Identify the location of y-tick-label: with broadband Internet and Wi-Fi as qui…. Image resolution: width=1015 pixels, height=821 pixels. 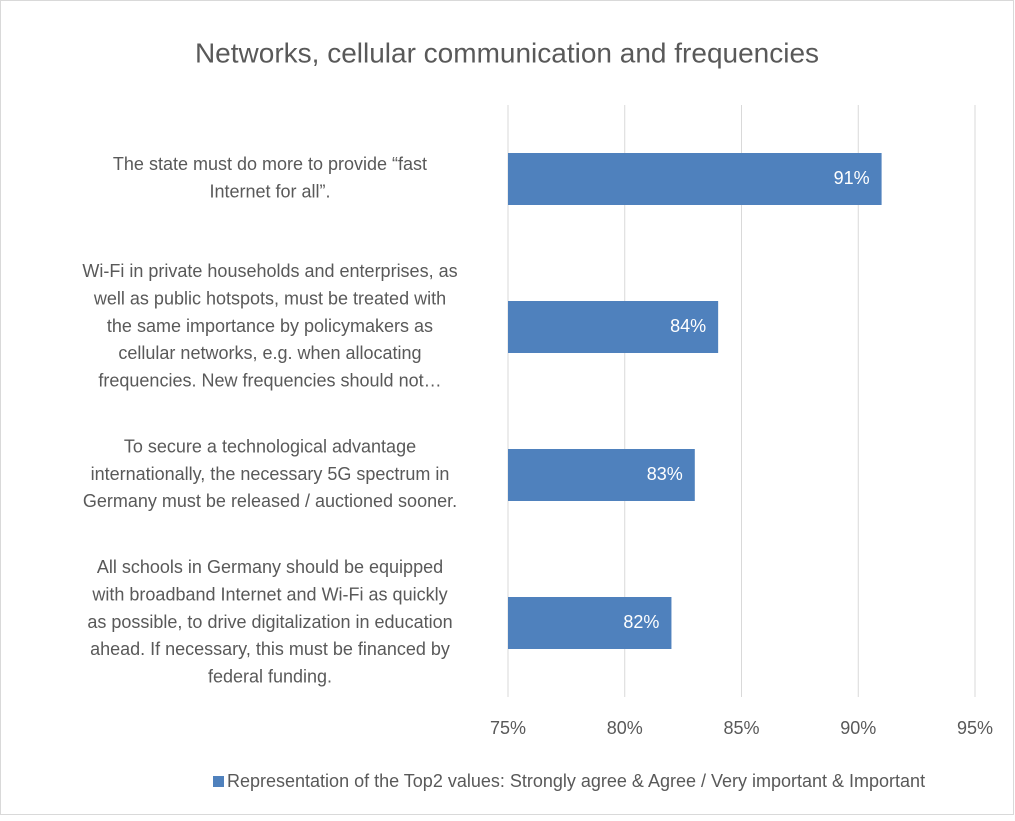
(269, 594).